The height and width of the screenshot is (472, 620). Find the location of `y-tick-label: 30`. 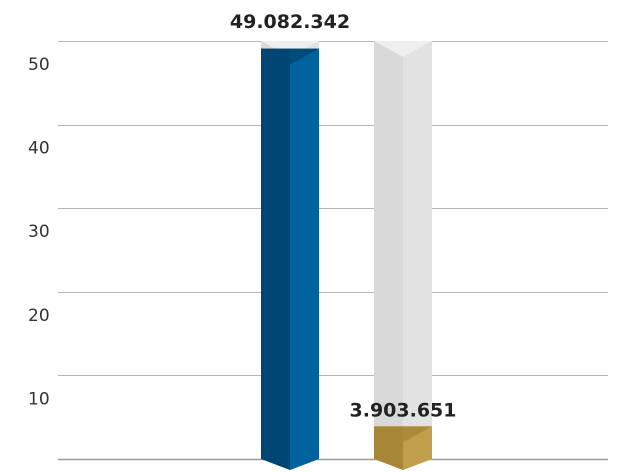

y-tick-label: 30 is located at coordinates (39, 232).